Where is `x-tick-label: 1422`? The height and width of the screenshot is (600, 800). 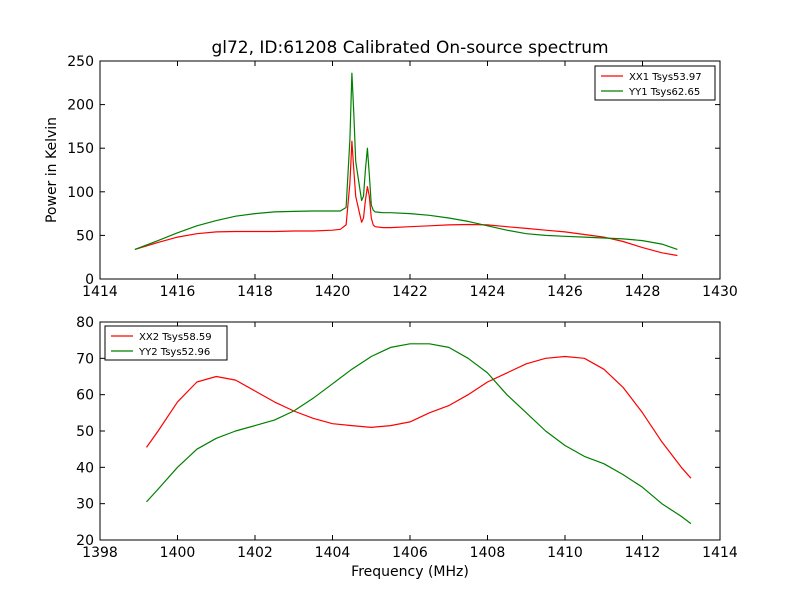
x-tick-label: 1422 is located at coordinates (410, 292).